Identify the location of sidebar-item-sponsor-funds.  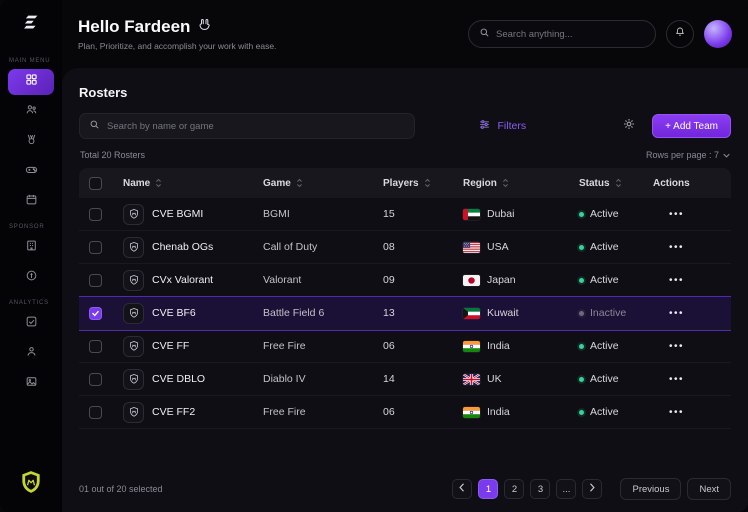
(31, 278).